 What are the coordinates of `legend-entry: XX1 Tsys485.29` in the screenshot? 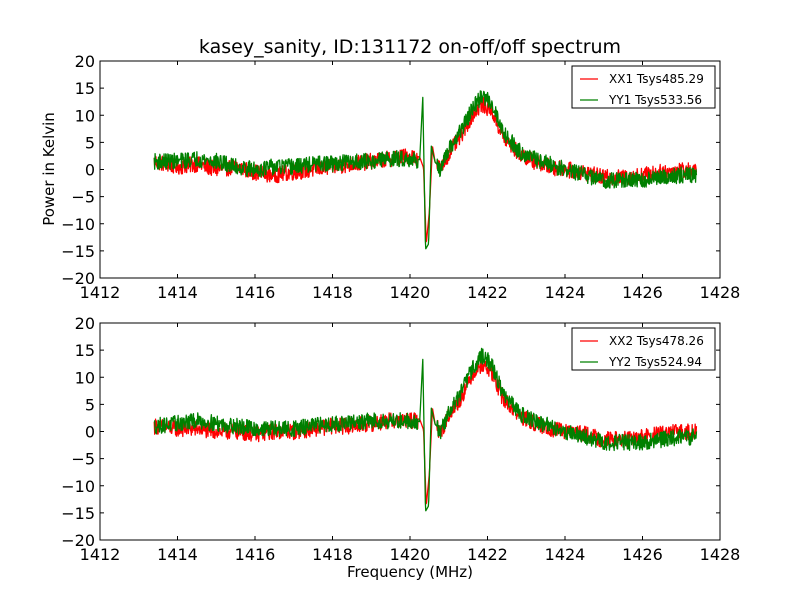 It's located at (656, 79).